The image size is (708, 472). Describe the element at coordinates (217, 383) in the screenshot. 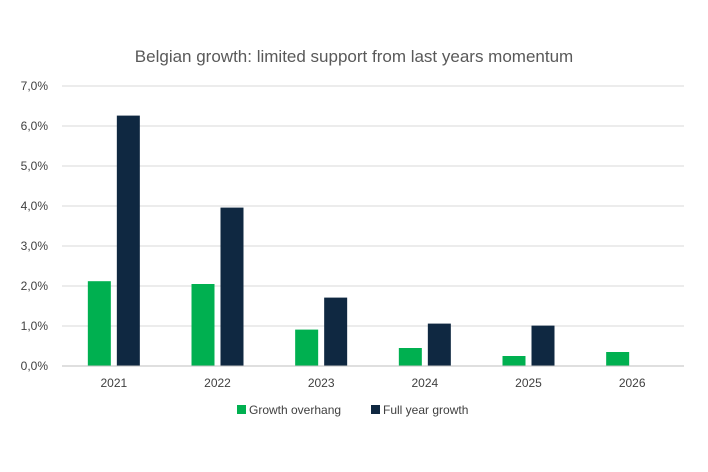

I see `x-tick-label: 2022` at that location.